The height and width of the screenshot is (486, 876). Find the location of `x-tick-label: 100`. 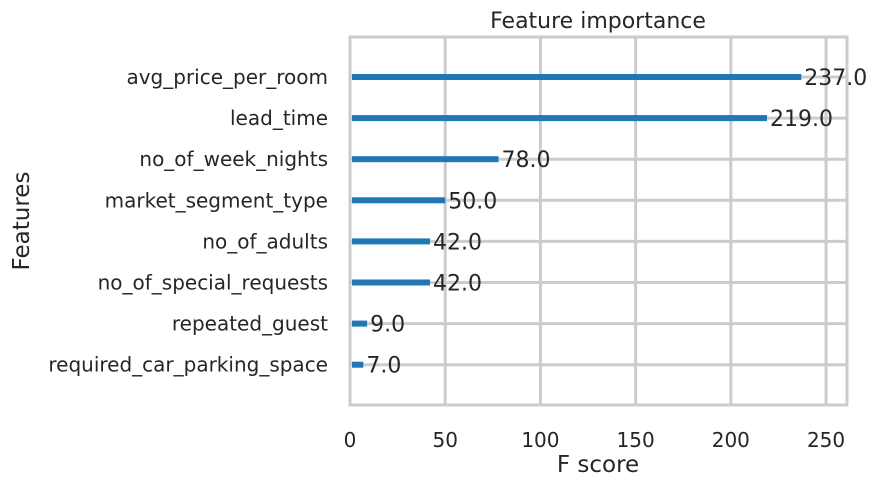

x-tick-label: 100 is located at coordinates (540, 440).